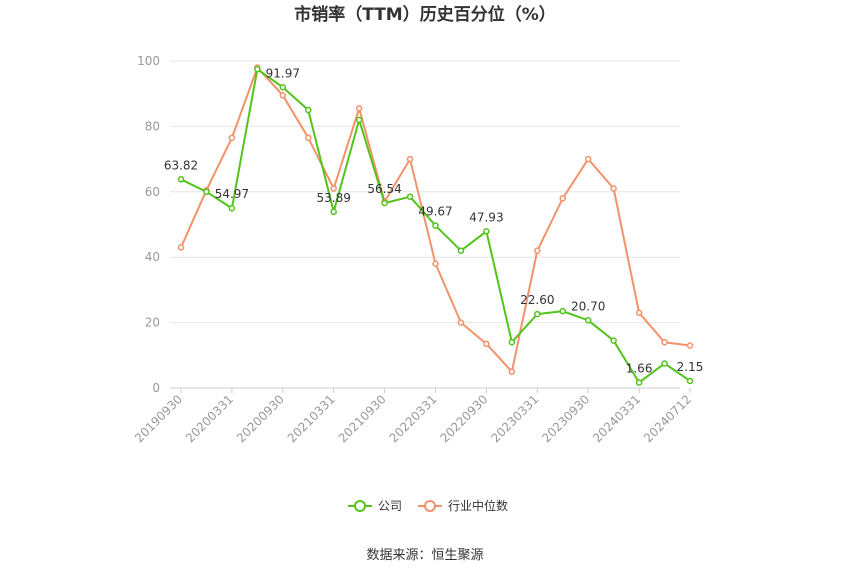  What do you see at coordinates (152, 323) in the screenshot?
I see `y-tick-label: 20` at bounding box center [152, 323].